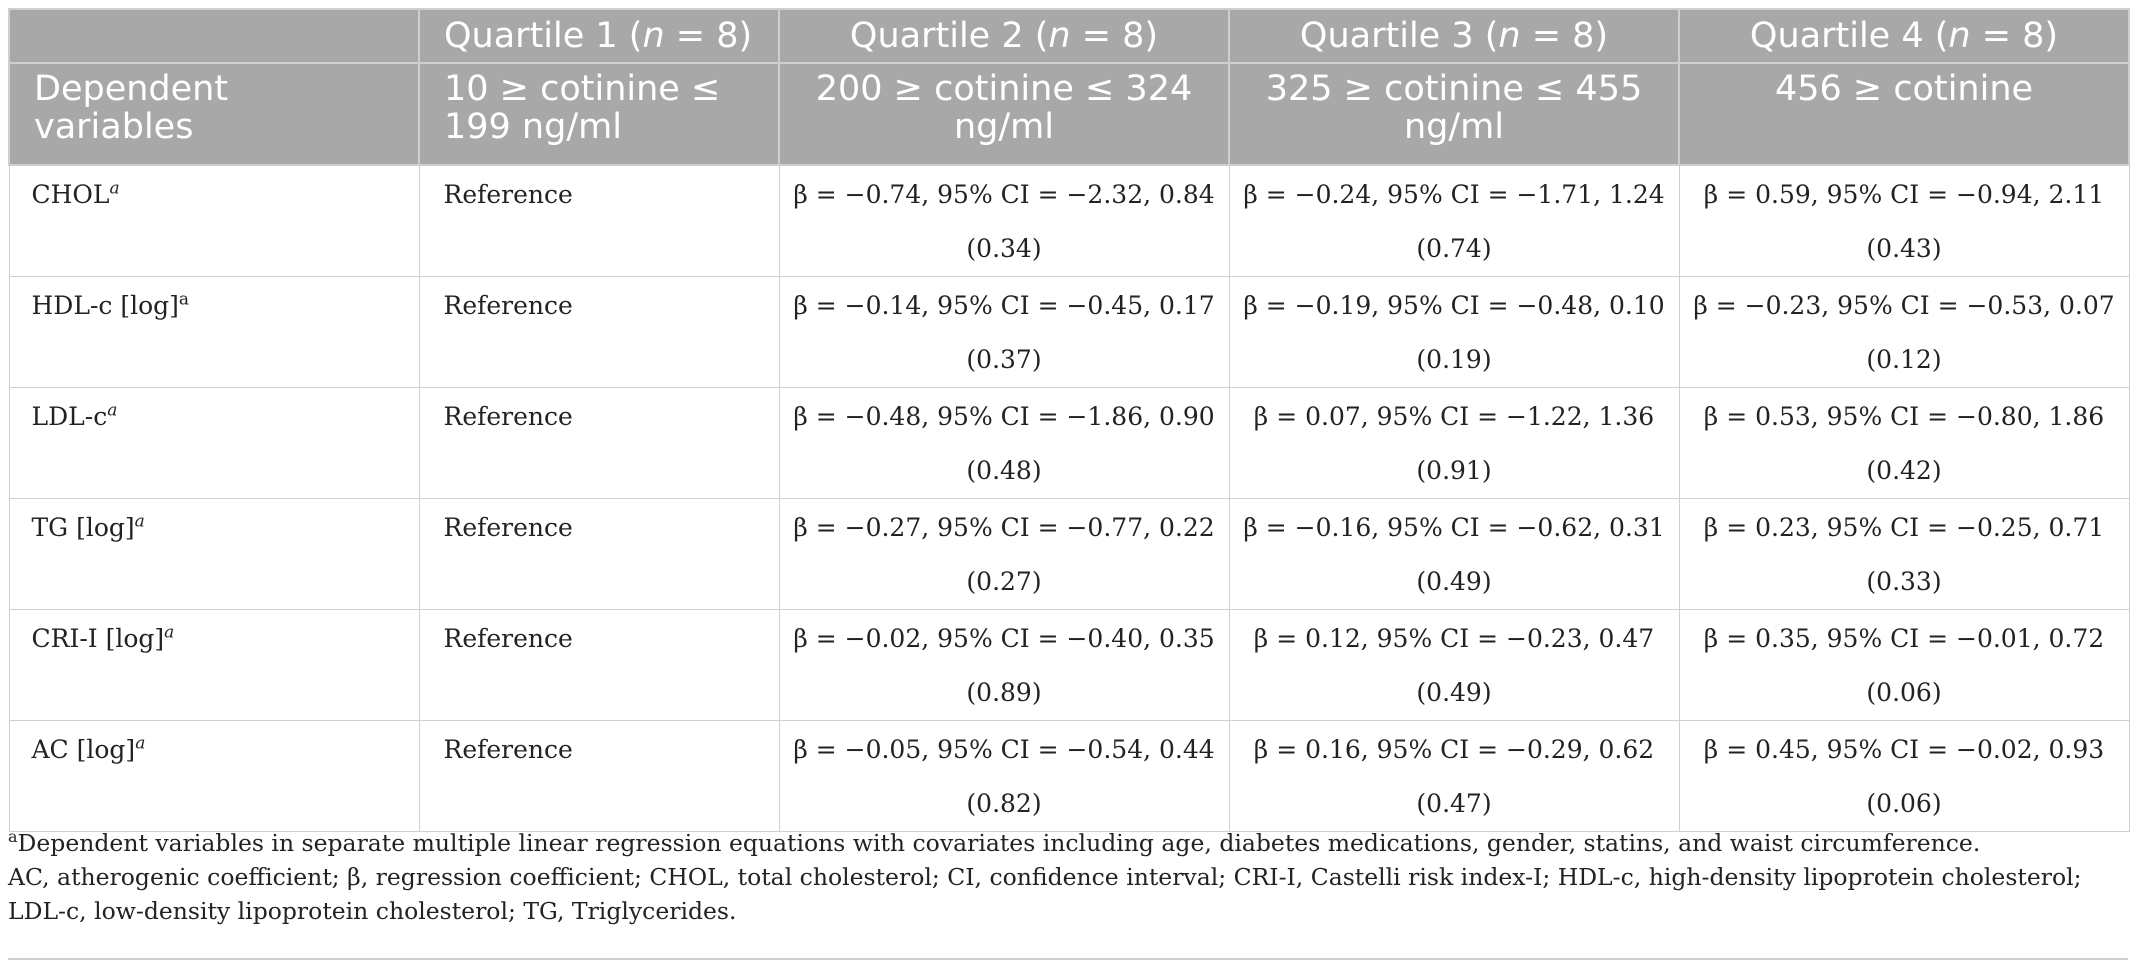 The image size is (2136, 966). I want to click on q3-result-cell: β = 0.07, 95% CI = −1.22, 1.36 (0.91), so click(1454, 443).